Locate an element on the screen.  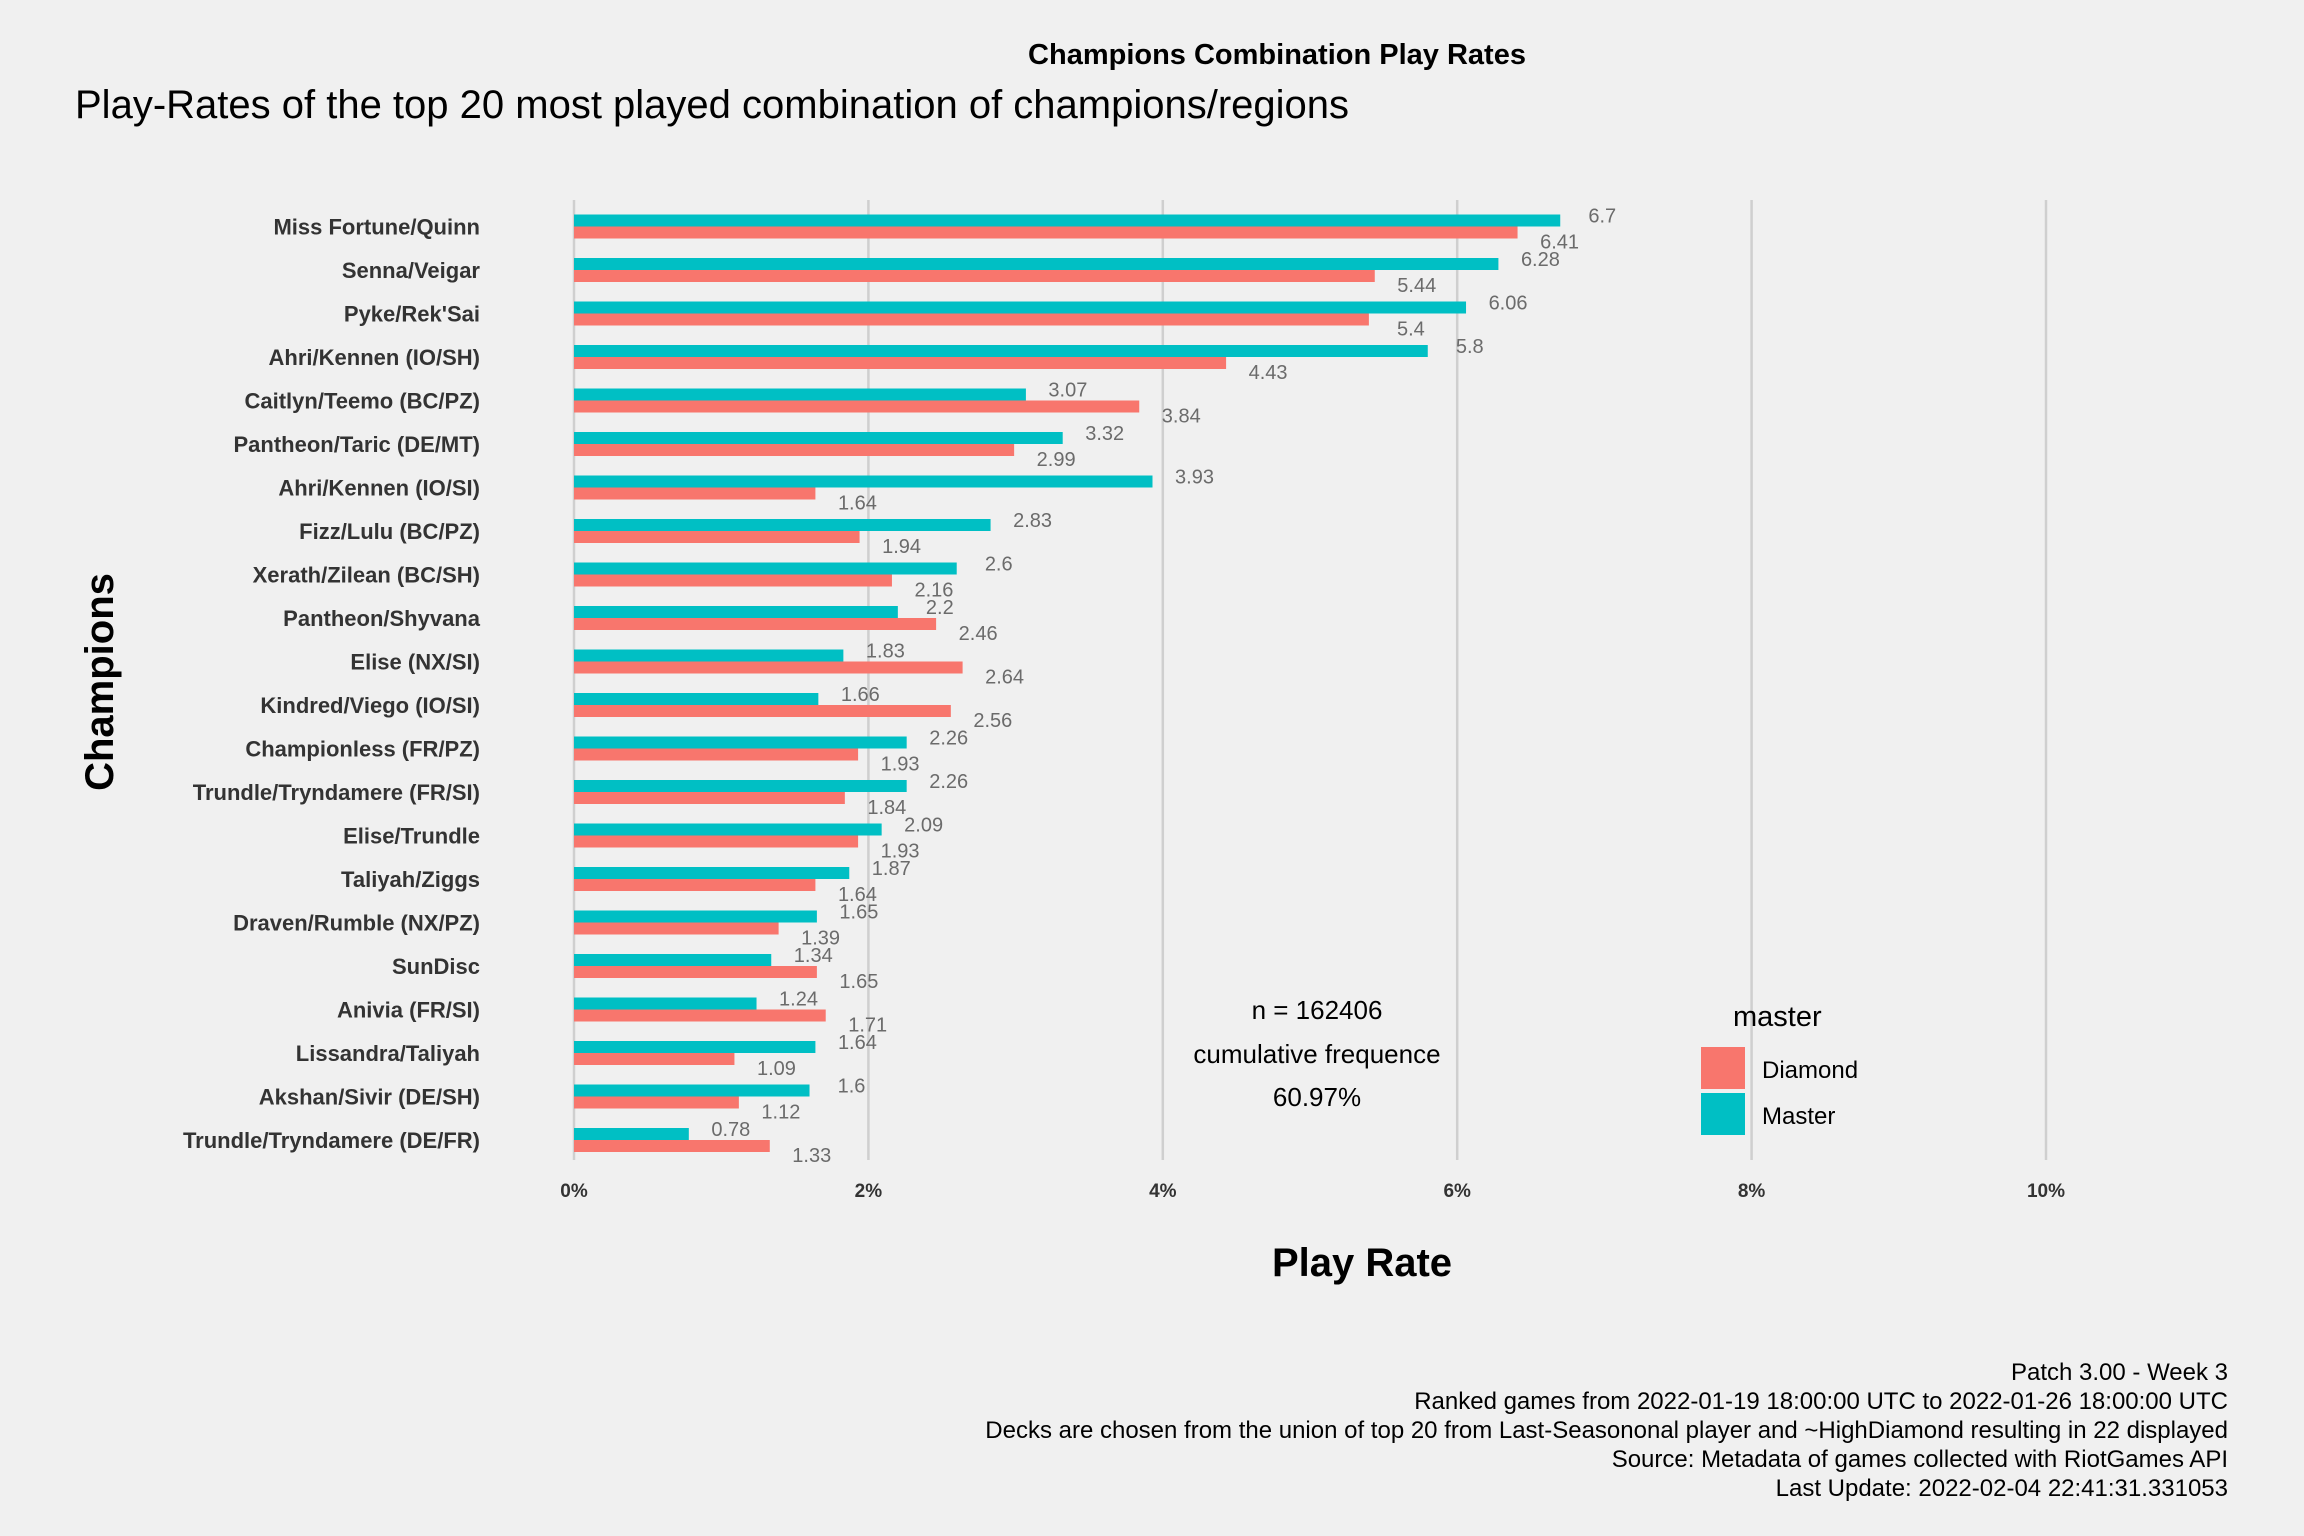
bar-diamond-trundle-tryndamere-de-fr is located at coordinates (672, 1146).